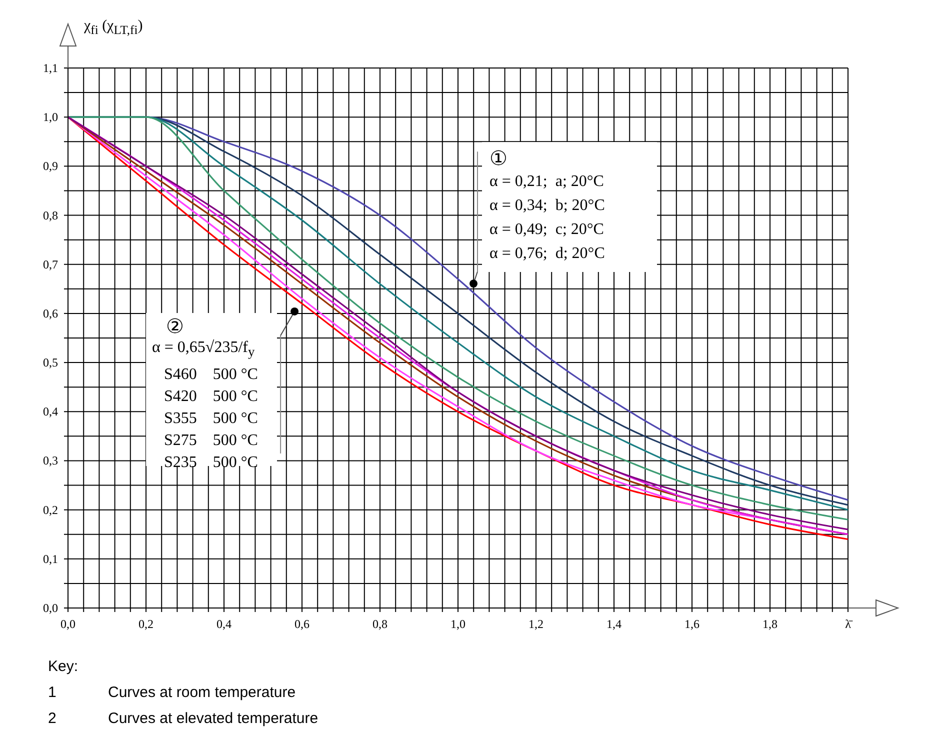  Describe the element at coordinates (211, 374) in the screenshot. I see `annotation: S460 500 °C` at that location.